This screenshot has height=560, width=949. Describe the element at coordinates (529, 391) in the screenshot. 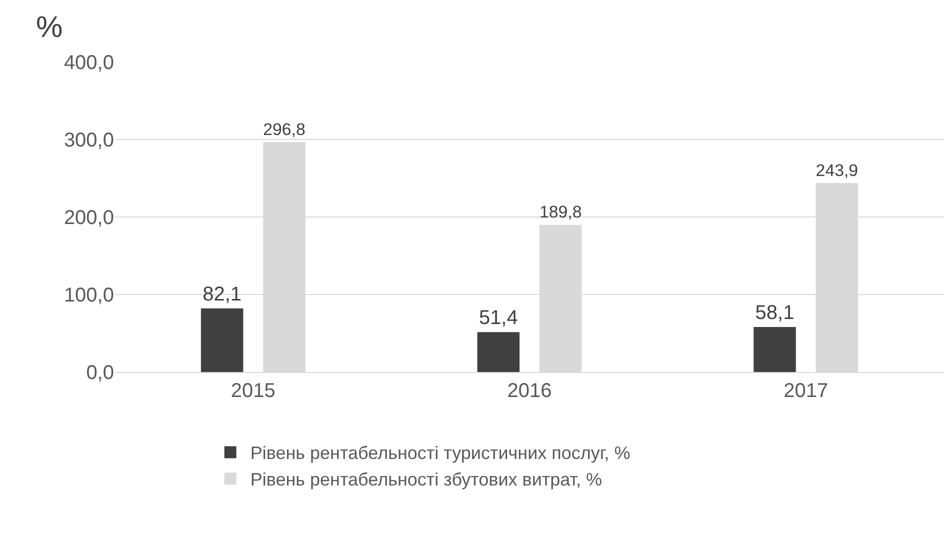

I see `x-tick-label: 2016` at that location.